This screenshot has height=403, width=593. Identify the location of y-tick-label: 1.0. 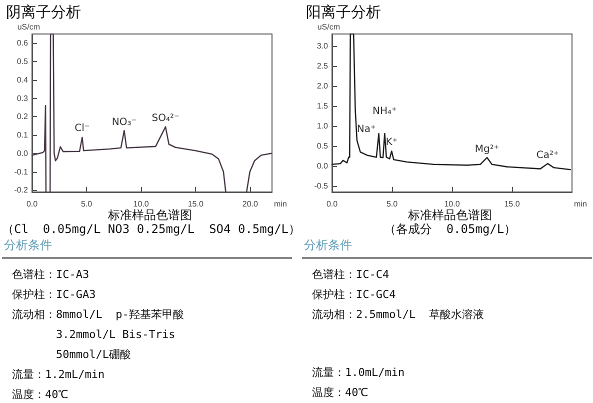
(322, 126).